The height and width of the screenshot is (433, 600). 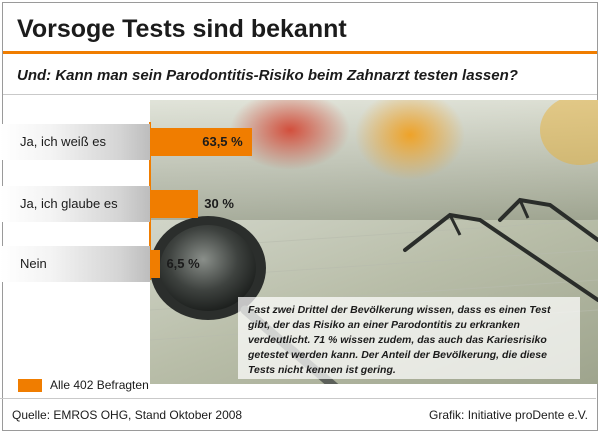 I want to click on bar-value-label: 63,5 %, so click(x=222, y=141).